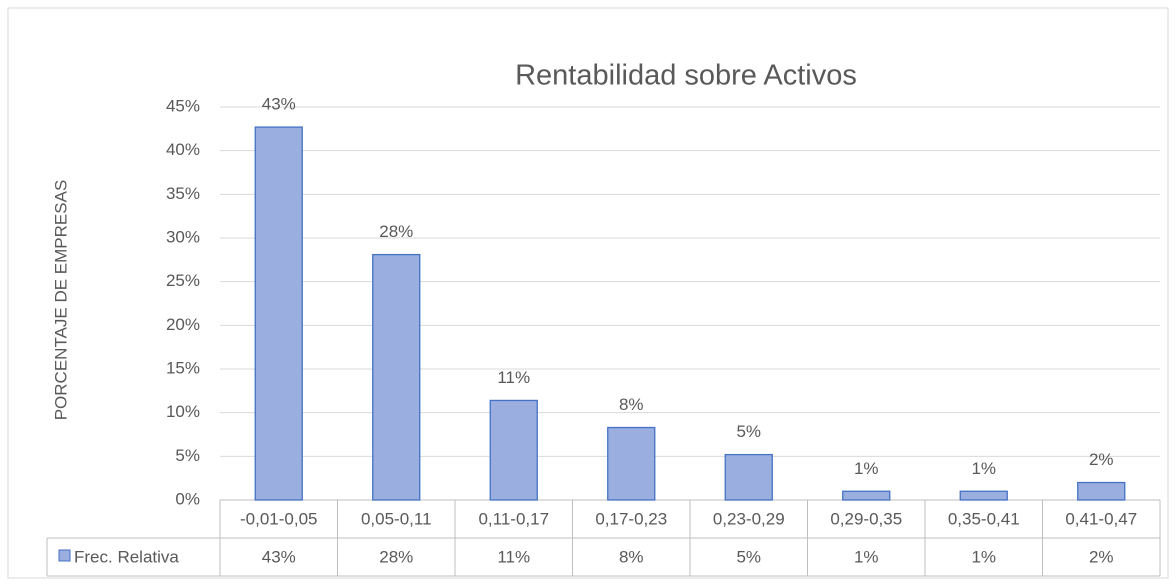  What do you see at coordinates (513, 377) in the screenshot?
I see `data-label: 11%` at bounding box center [513, 377].